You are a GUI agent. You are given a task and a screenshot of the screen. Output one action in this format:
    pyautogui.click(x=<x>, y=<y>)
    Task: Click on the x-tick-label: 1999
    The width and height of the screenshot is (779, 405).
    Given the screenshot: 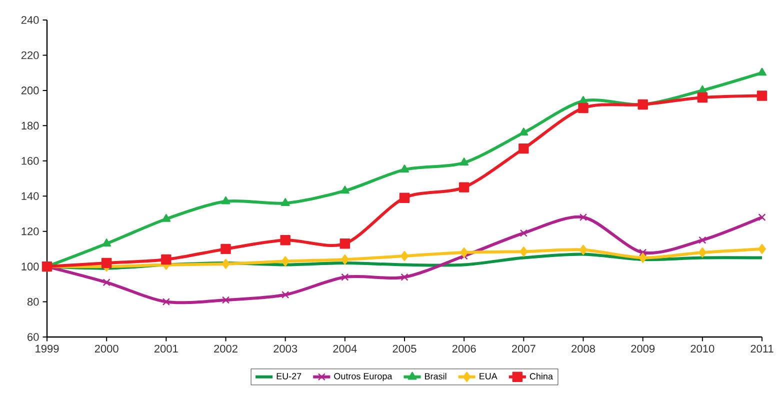 What is the action you would take?
    pyautogui.click(x=47, y=348)
    